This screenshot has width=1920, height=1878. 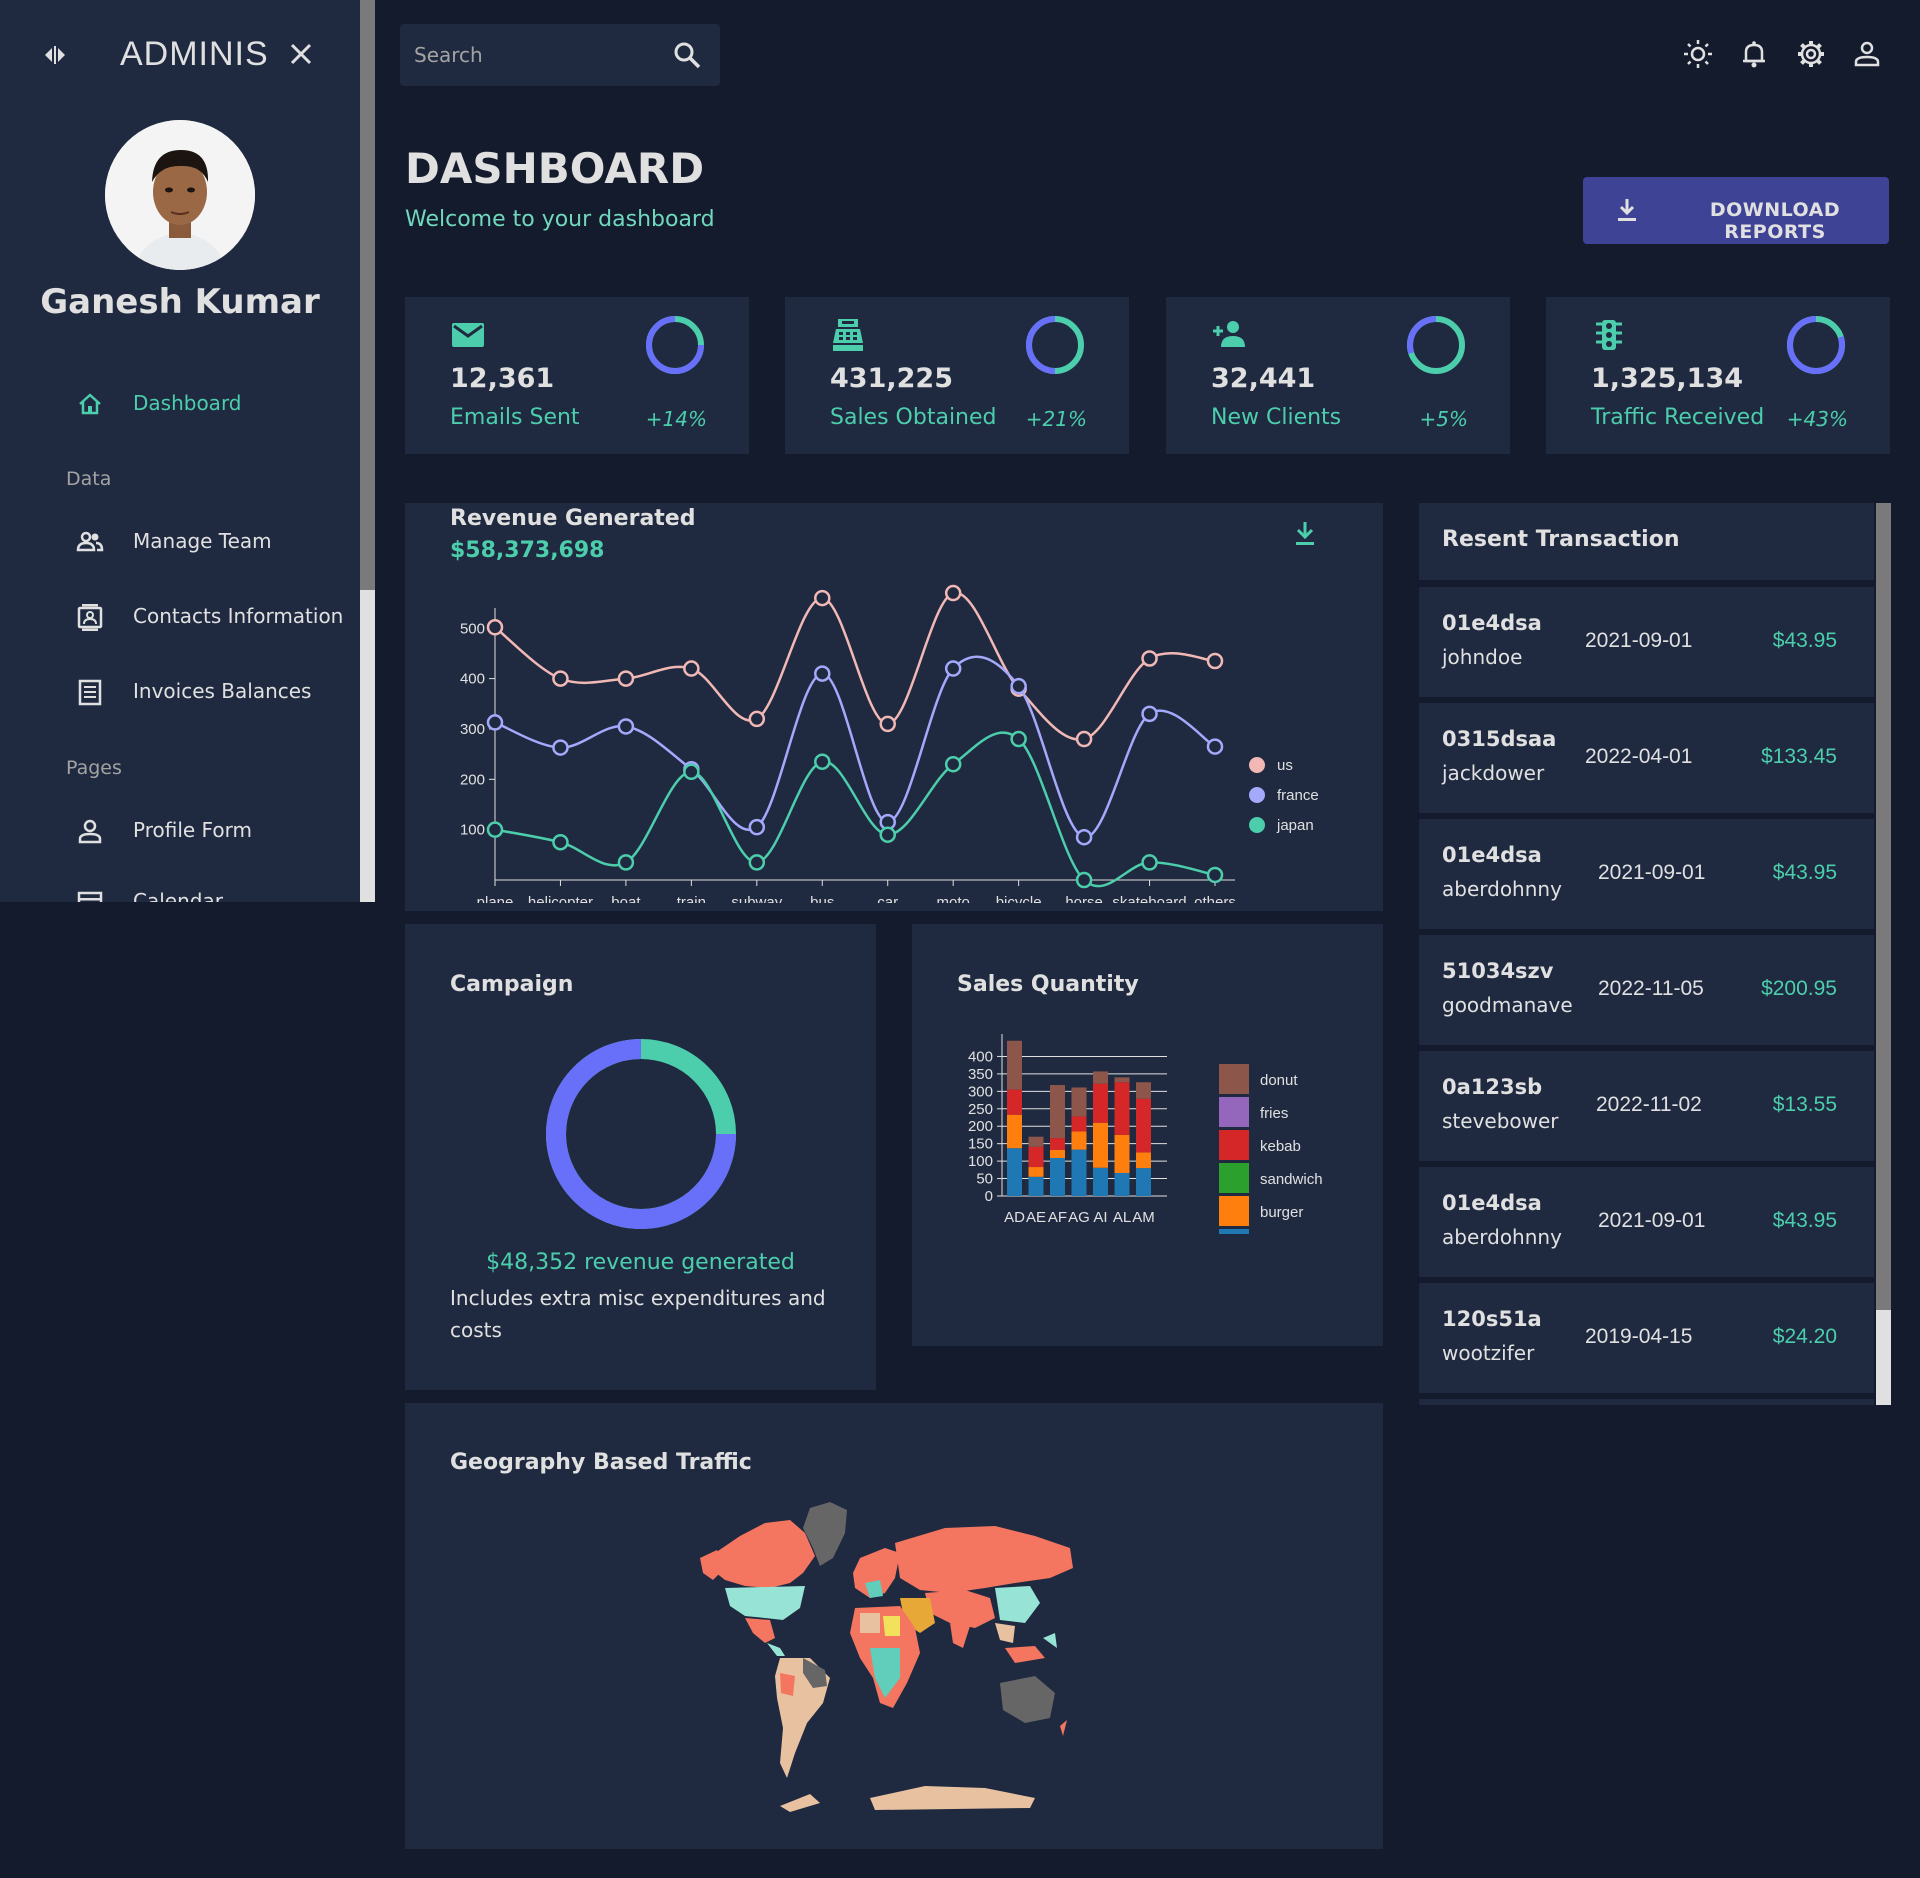 I want to click on stat-label: Emails Sent, so click(x=515, y=417).